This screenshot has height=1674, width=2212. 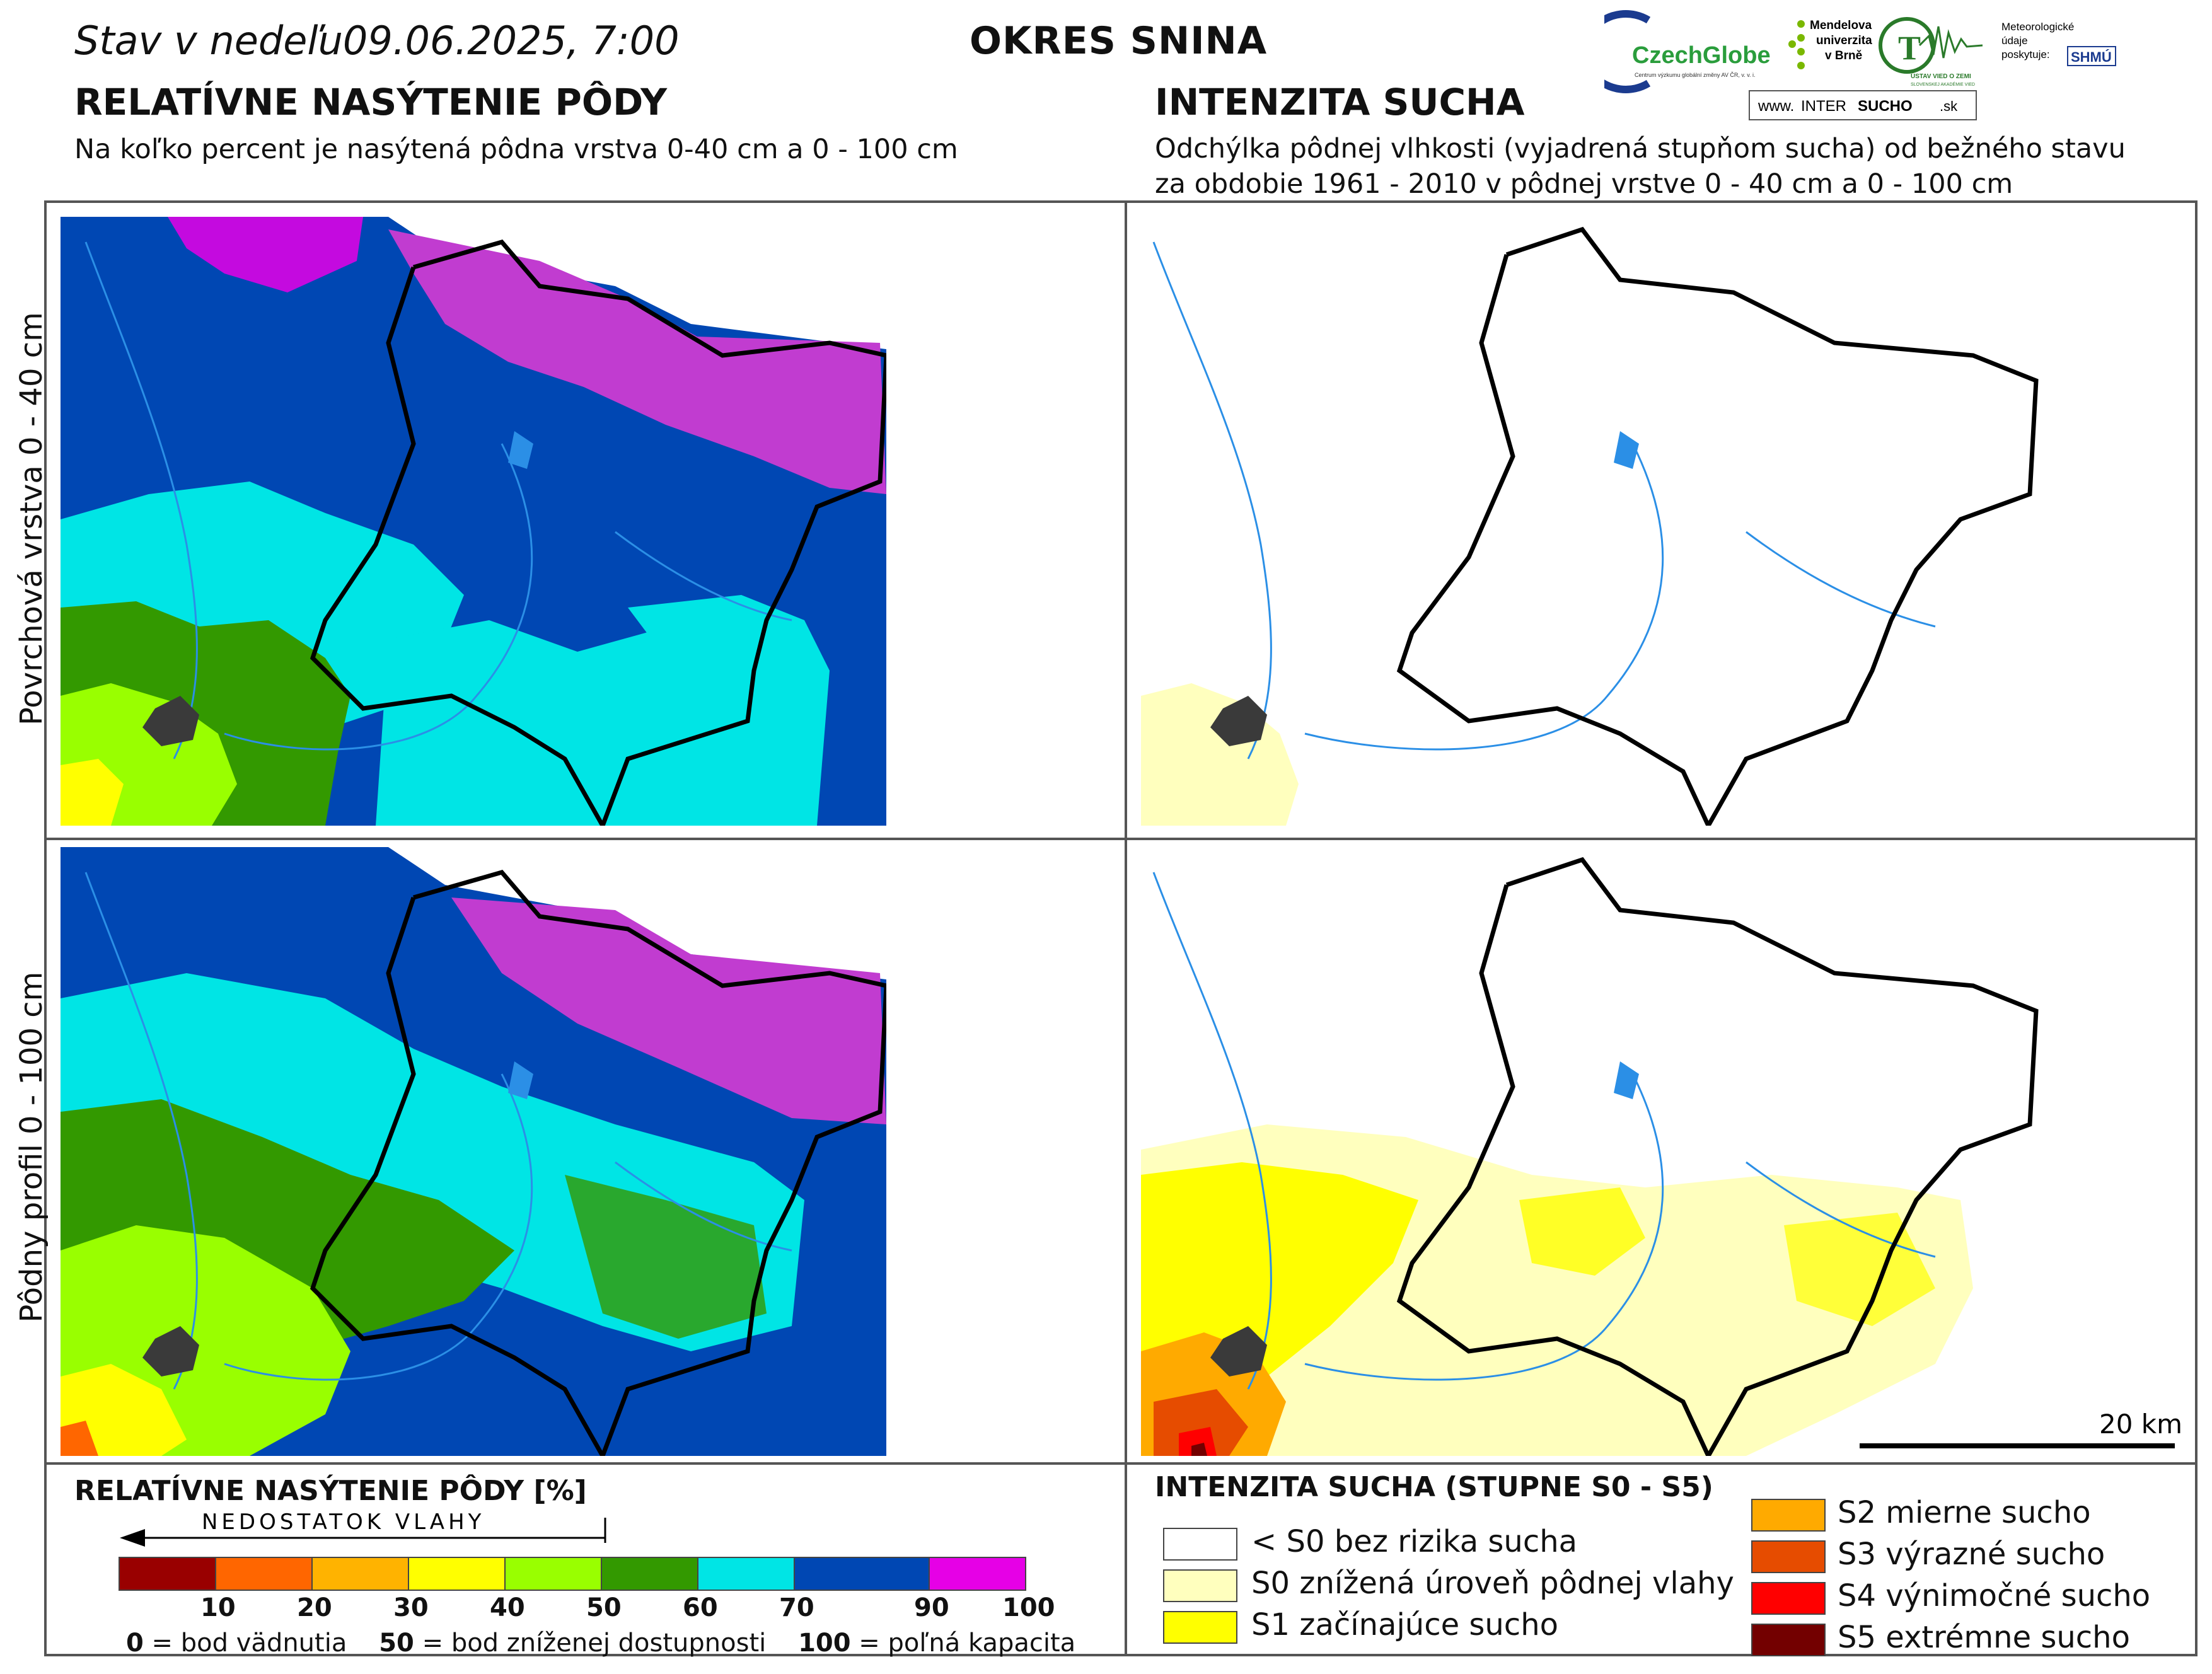 I want to click on drought-title: INTENZITA SUCHA, so click(x=1340, y=102).